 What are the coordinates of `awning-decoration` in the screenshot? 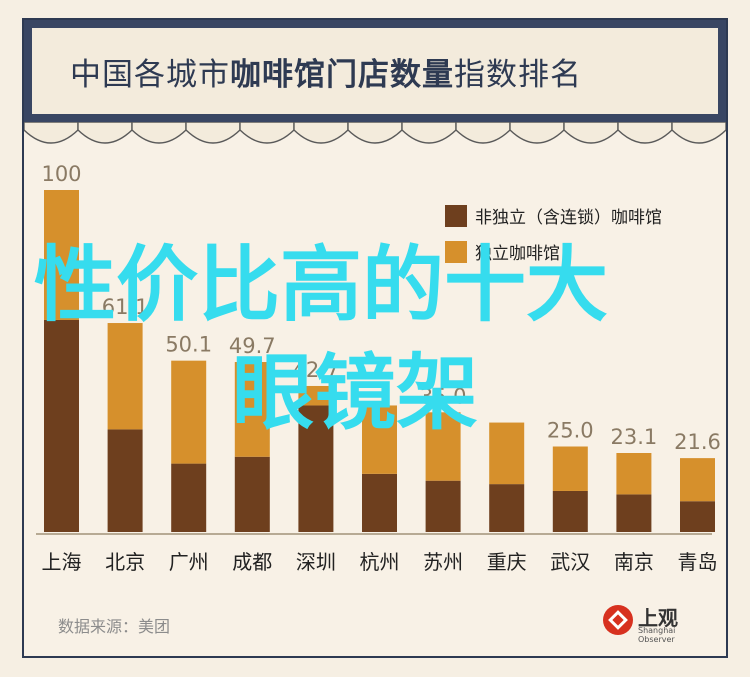 It's located at (375, 133).